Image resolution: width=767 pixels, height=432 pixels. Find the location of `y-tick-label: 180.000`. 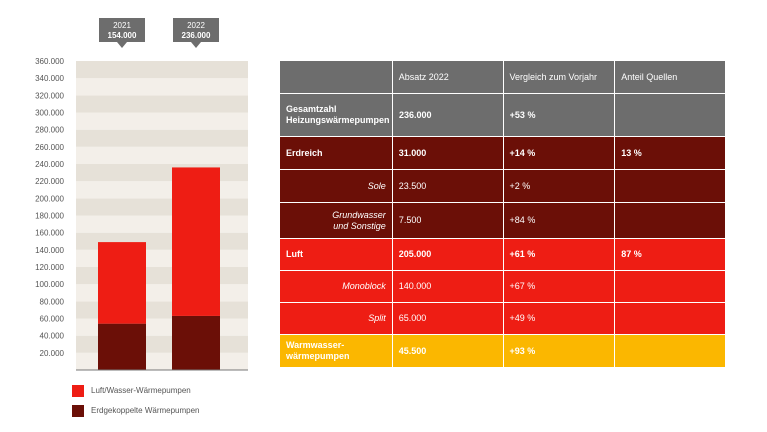

y-tick-label: 180.000 is located at coordinates (49, 216).